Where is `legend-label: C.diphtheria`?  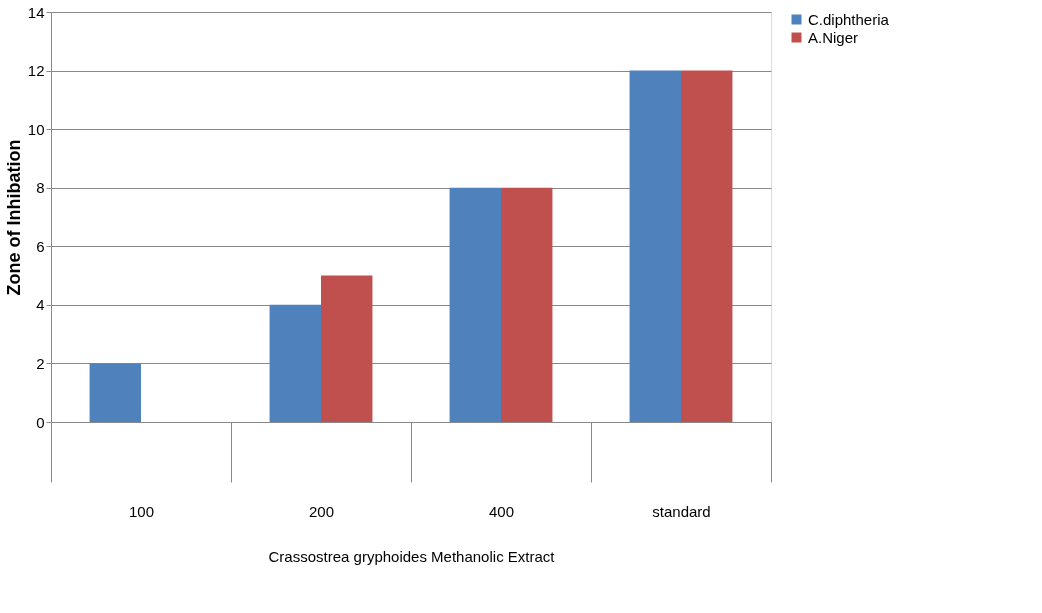 legend-label: C.diphtheria is located at coordinates (849, 19).